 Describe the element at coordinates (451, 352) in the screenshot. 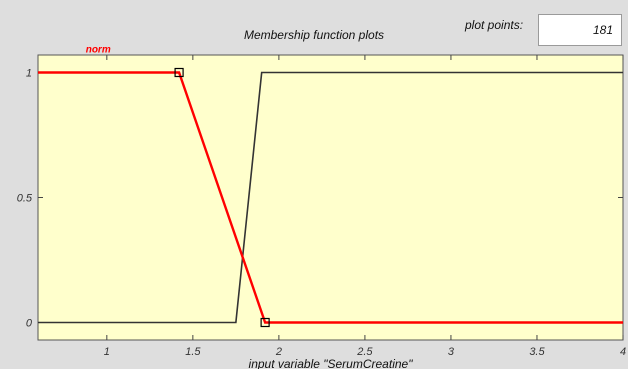

I see `x-tick-label: 3` at that location.